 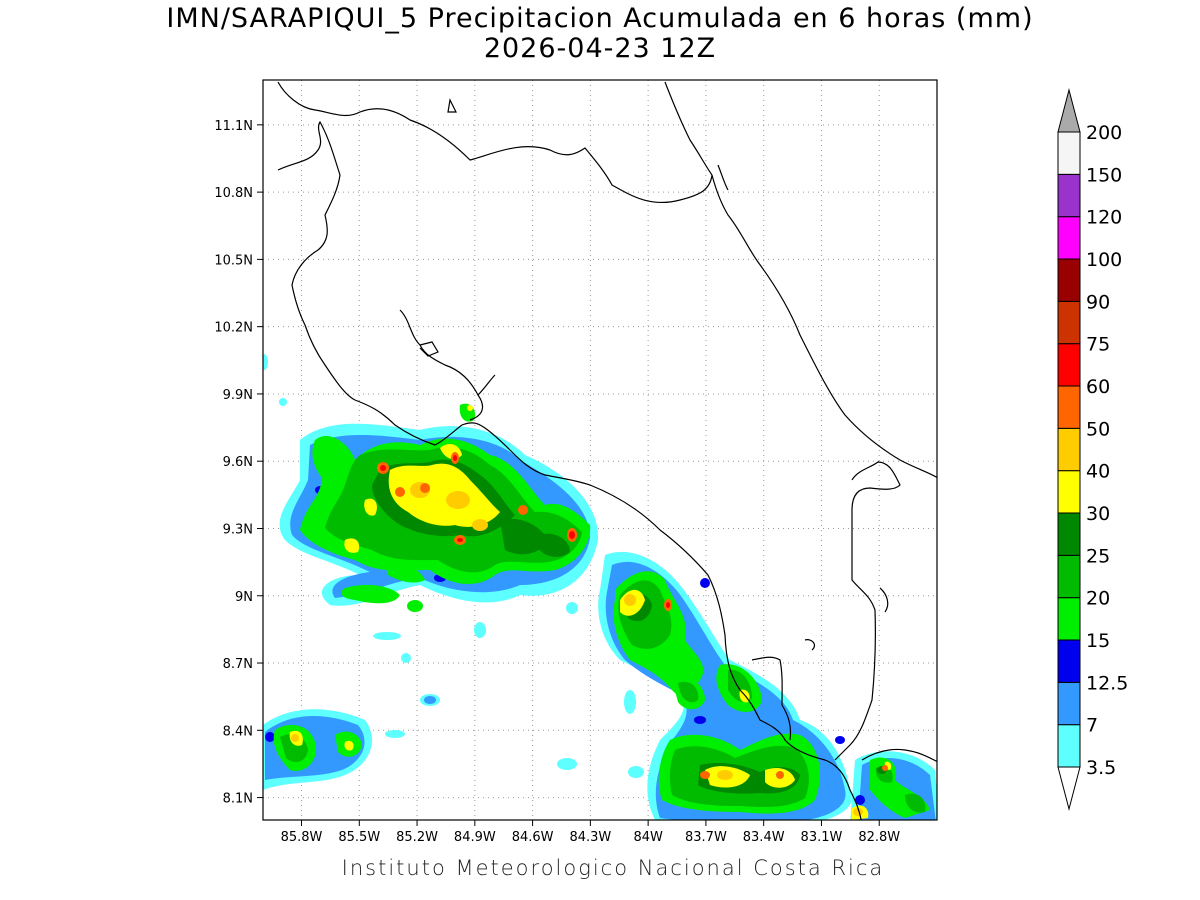 I want to click on lat-tick-label: 10.2N, so click(x=233, y=328).